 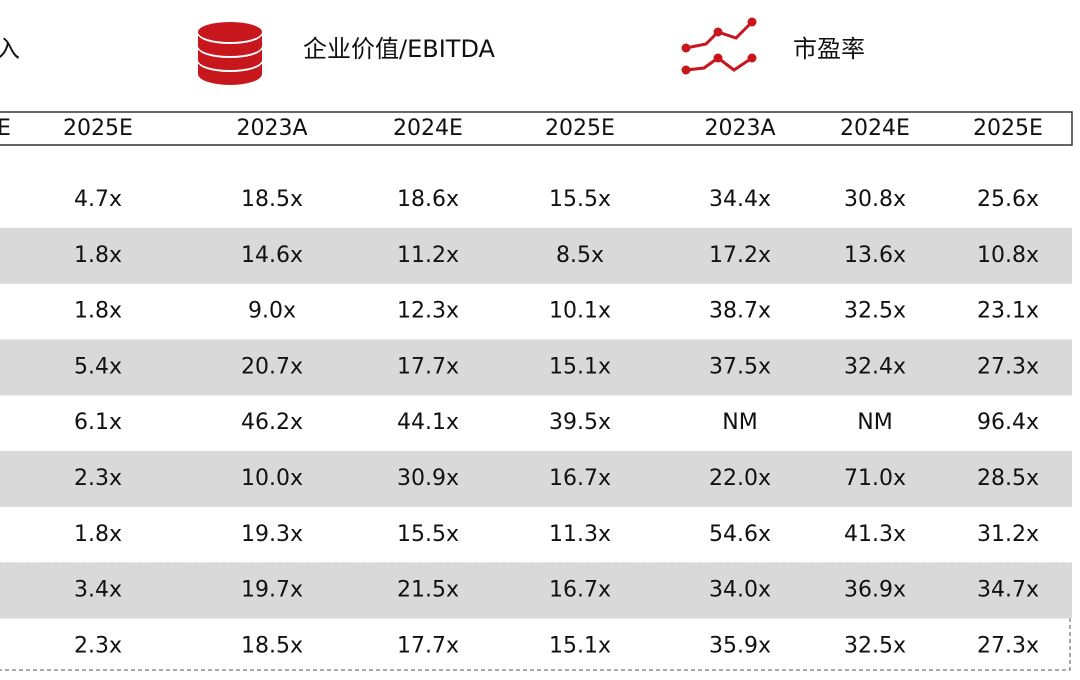 What do you see at coordinates (98, 199) in the screenshot?
I see `cell: 4.7x` at bounding box center [98, 199].